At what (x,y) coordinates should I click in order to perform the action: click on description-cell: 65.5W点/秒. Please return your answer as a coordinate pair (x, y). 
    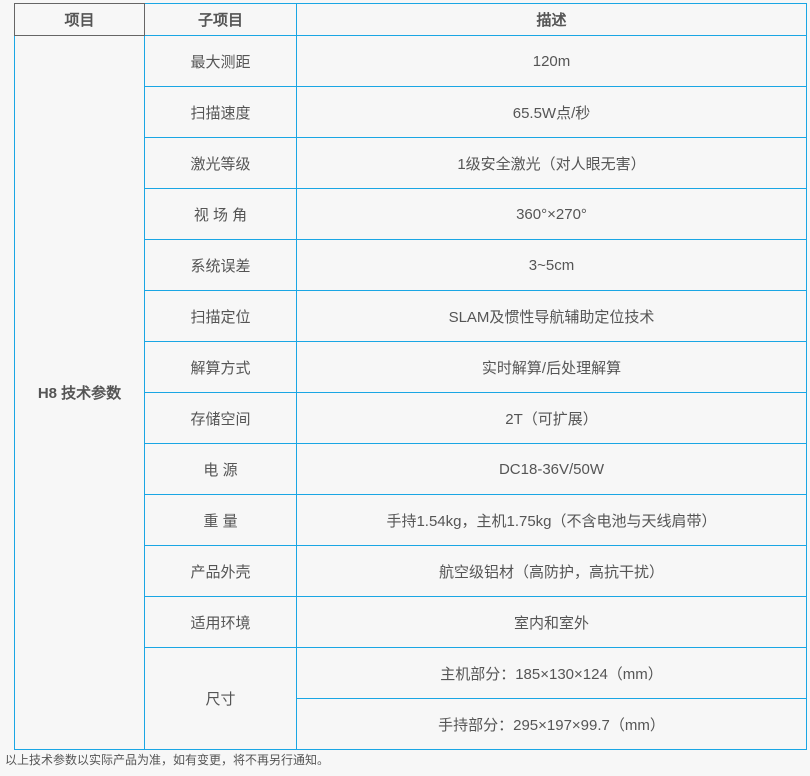
    Looking at the image, I should click on (551, 112).